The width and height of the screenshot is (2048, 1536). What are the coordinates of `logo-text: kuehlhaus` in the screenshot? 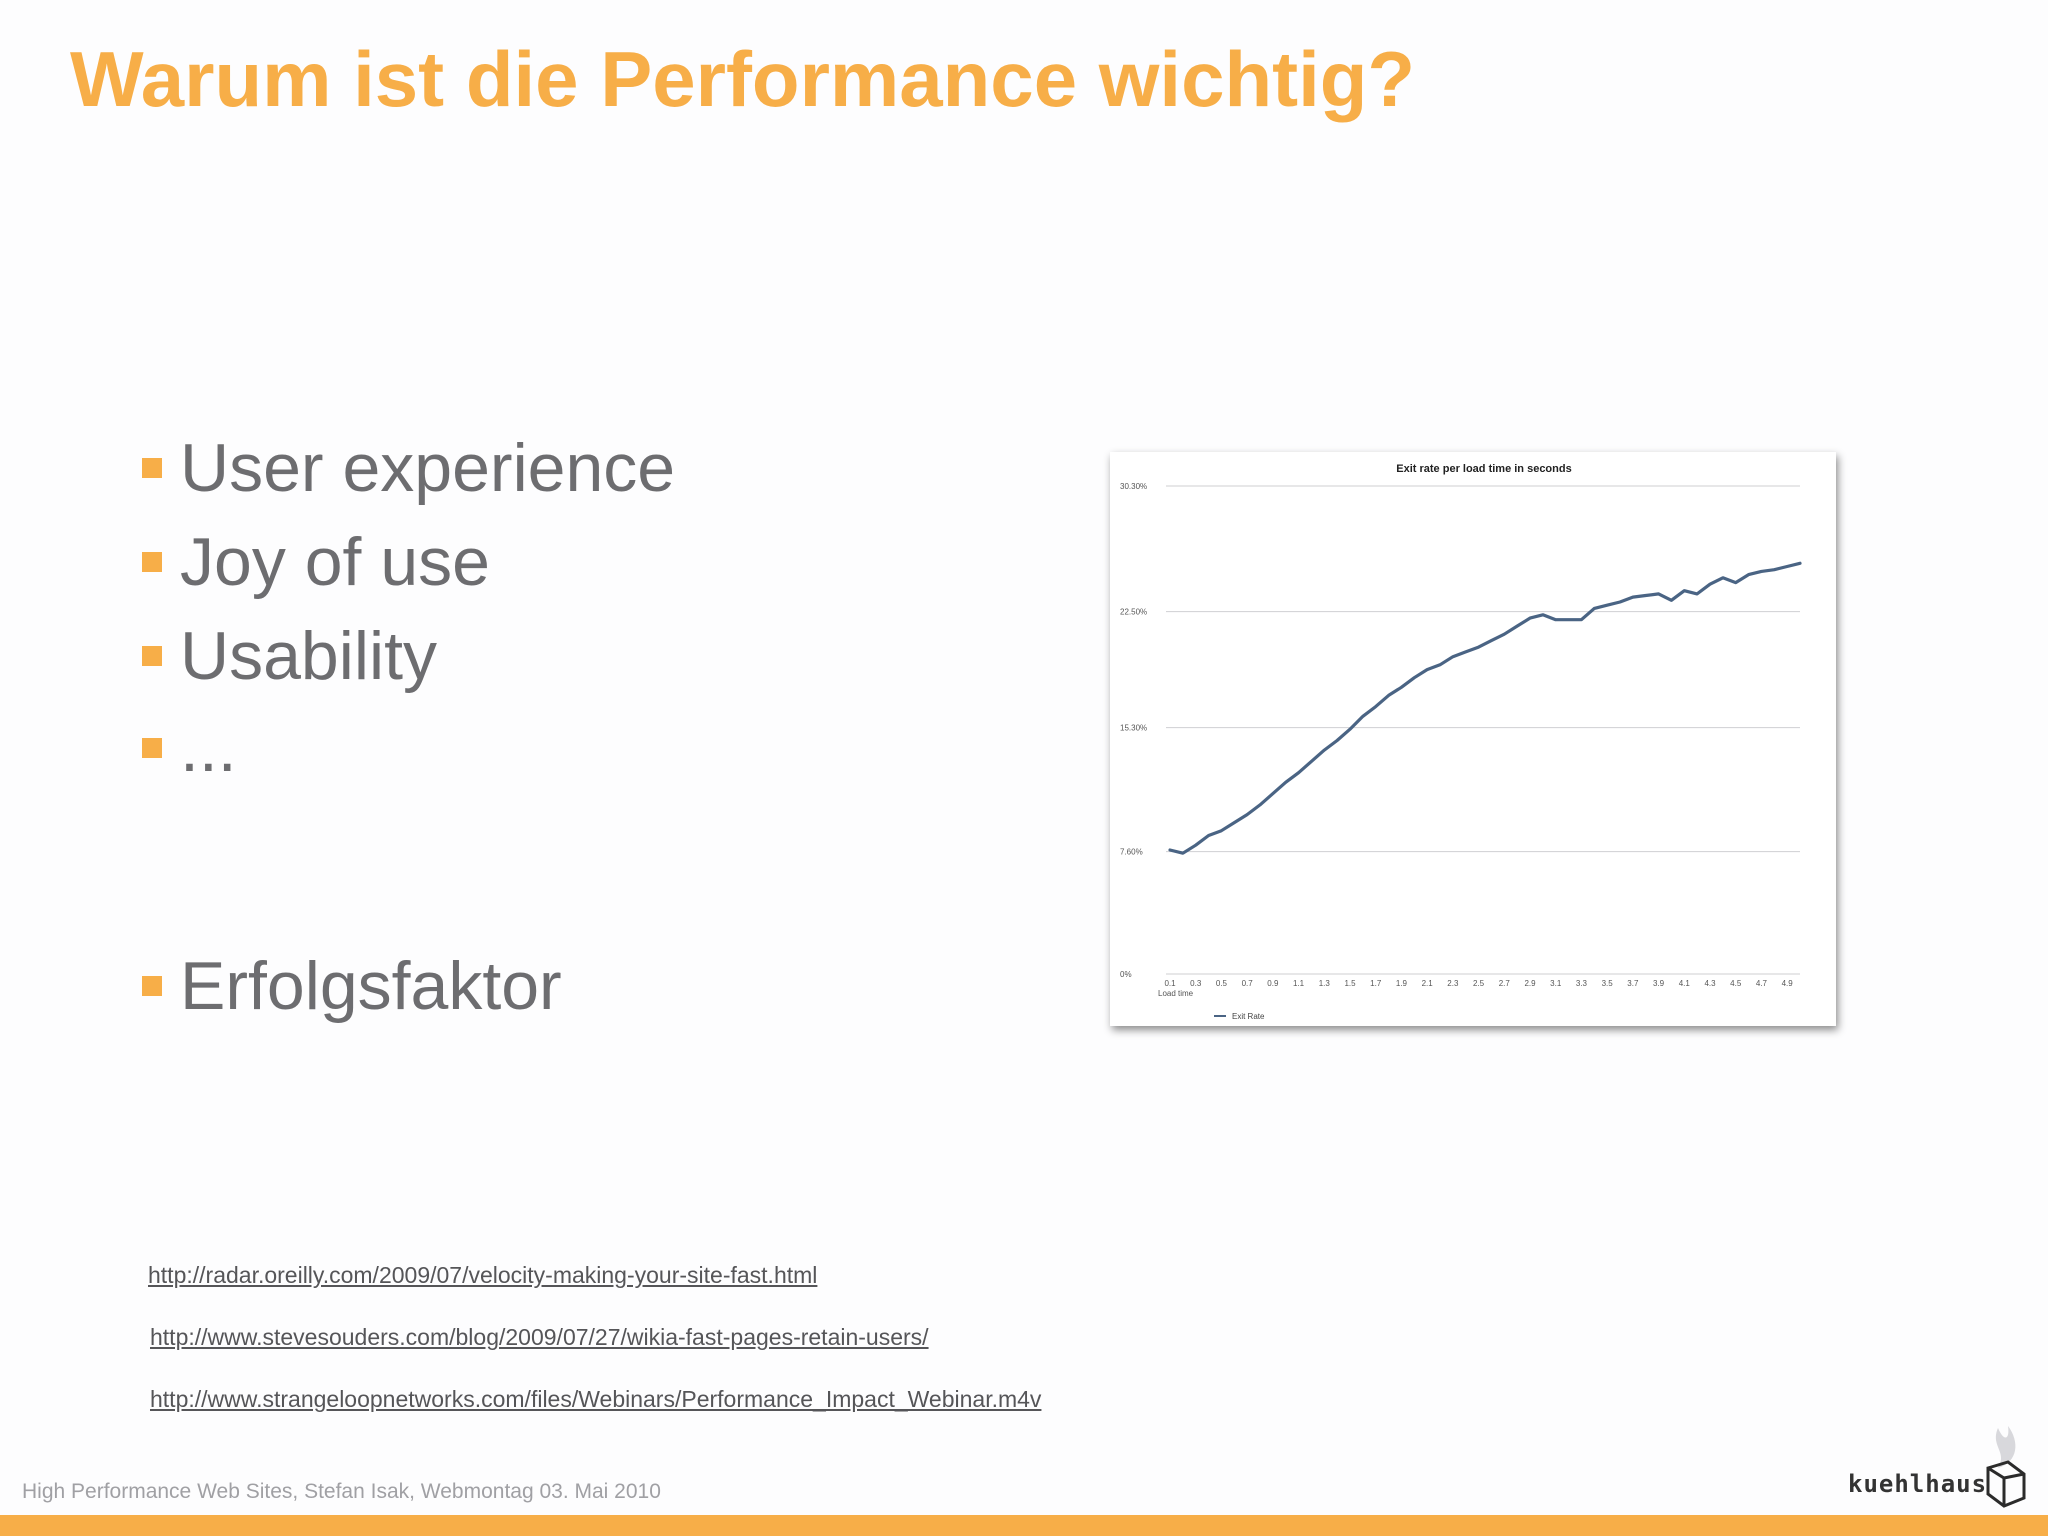 It's located at (1918, 1484).